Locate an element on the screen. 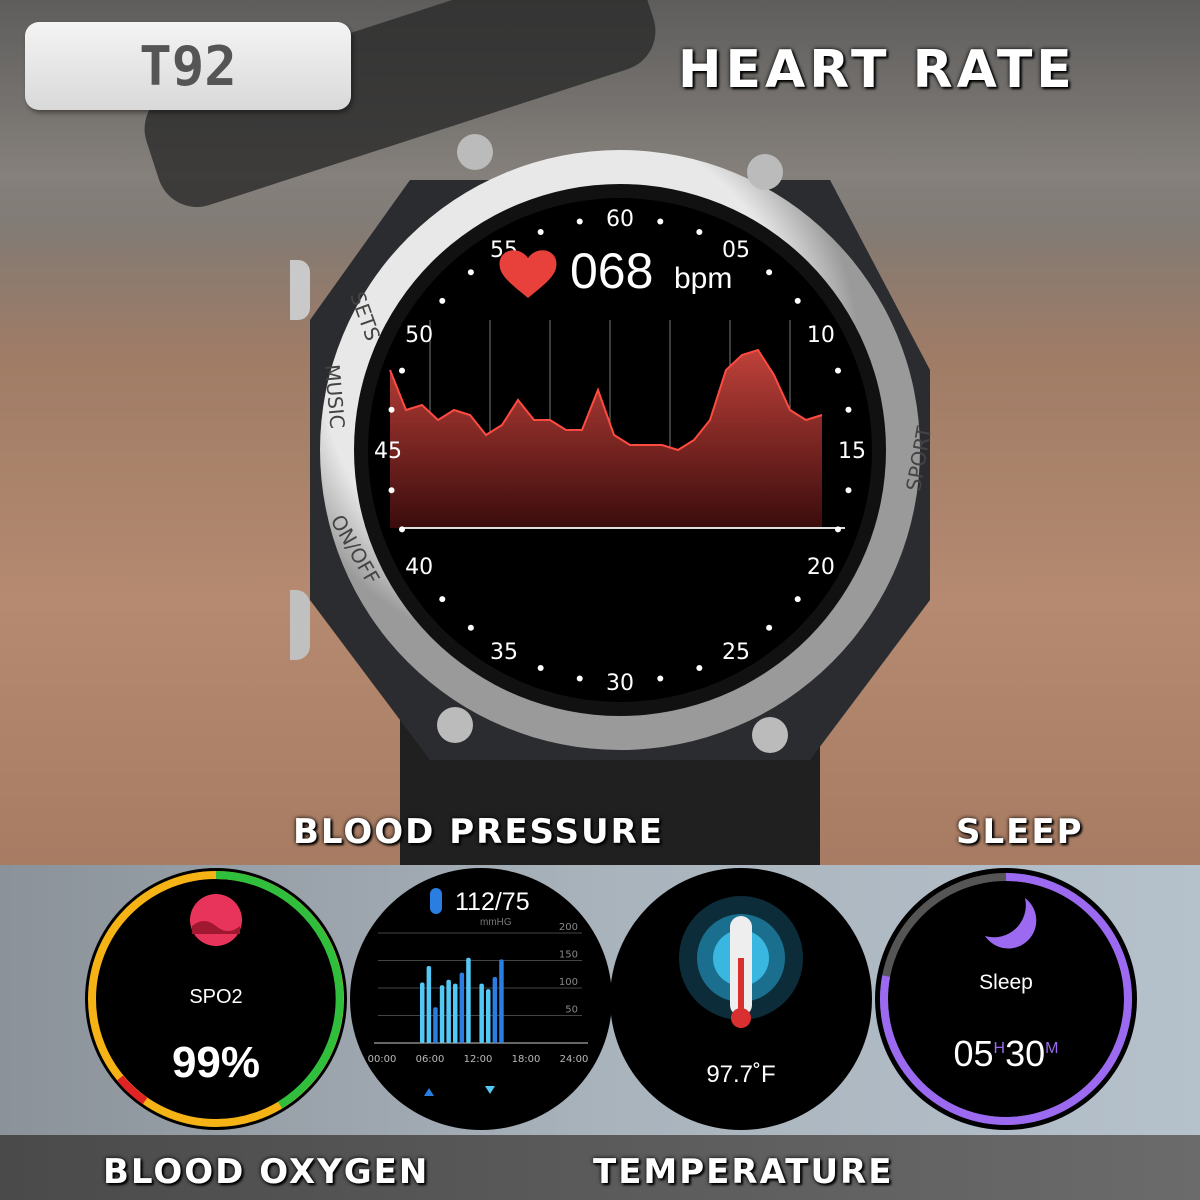  sleep-progress-ring is located at coordinates (1006, 999).